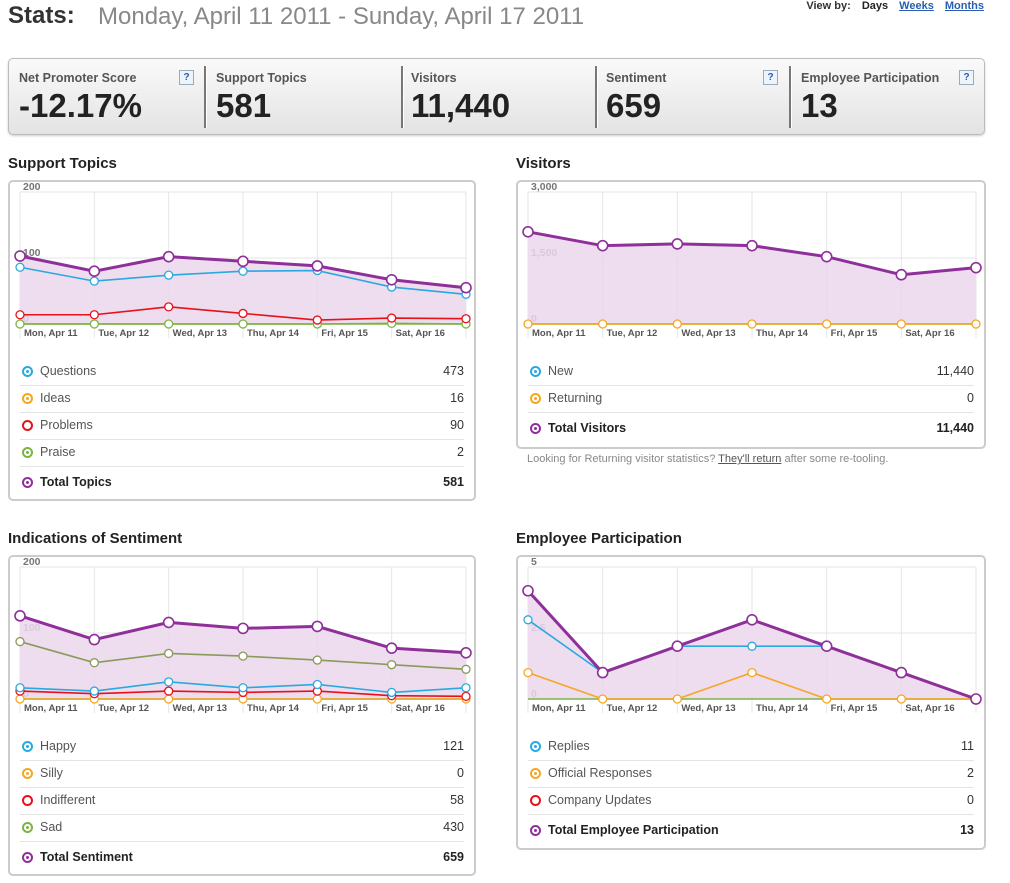 The height and width of the screenshot is (883, 1010). Describe the element at coordinates (58, 746) in the screenshot. I see `legend-label: Happy` at that location.